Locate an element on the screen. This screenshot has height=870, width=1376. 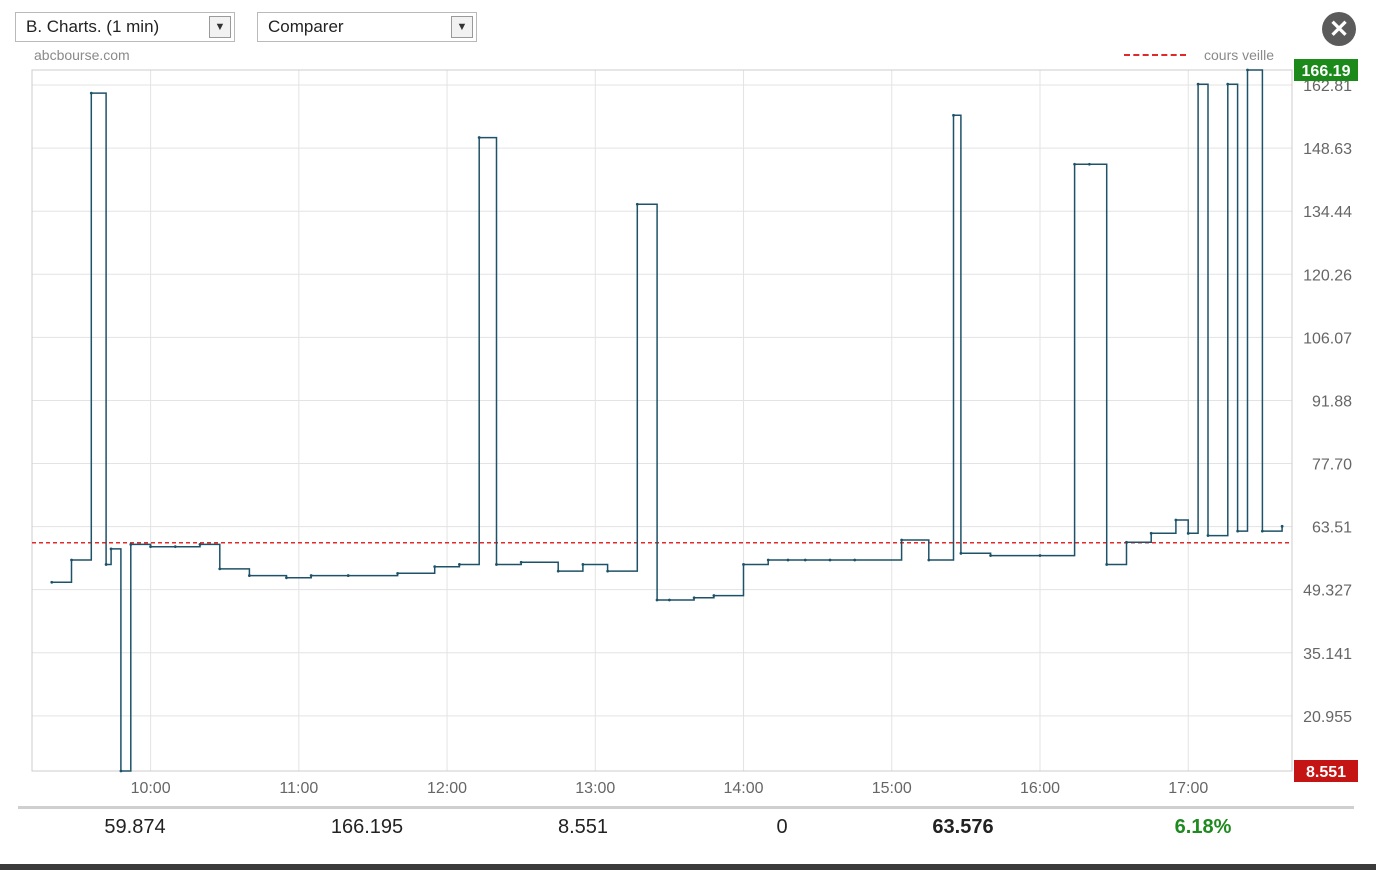
low-value-badge-bg is located at coordinates (1326, 771).